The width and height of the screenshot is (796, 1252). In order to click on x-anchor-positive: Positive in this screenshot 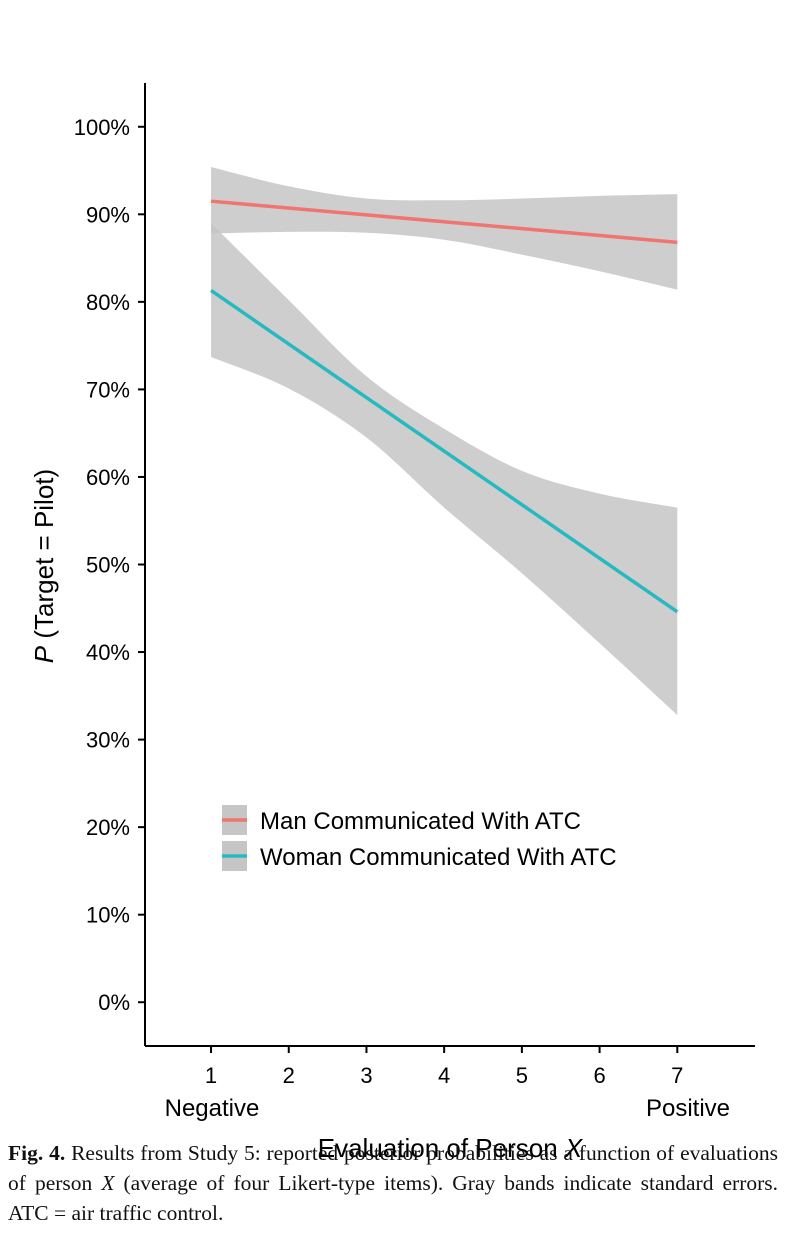, I will do `click(688, 1108)`.